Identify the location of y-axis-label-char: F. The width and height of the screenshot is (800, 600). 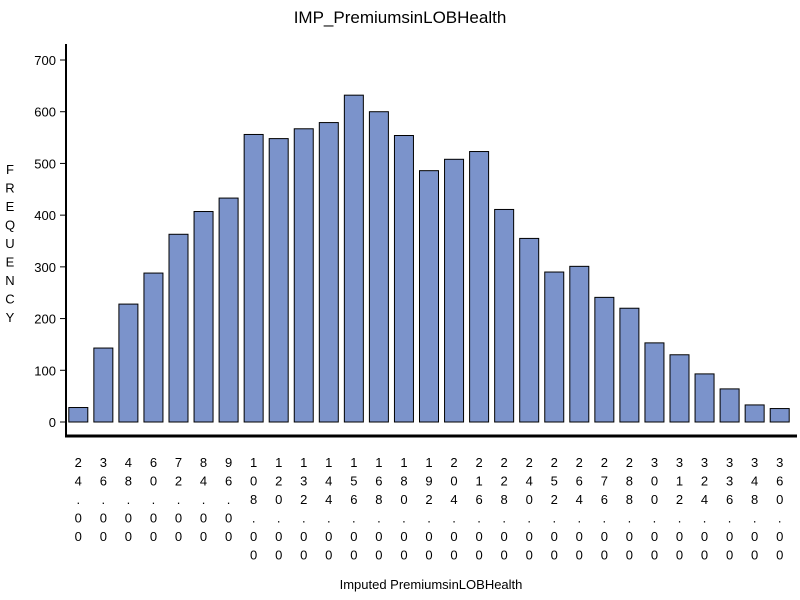
(10, 169).